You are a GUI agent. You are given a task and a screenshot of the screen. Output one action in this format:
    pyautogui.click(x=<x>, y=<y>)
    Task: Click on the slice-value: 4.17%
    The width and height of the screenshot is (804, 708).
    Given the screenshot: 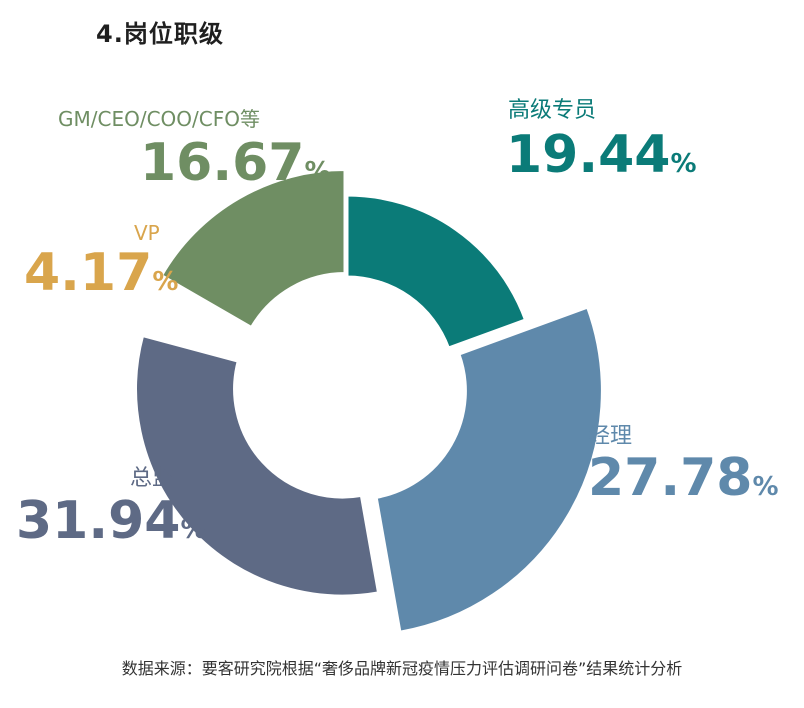 What is the action you would take?
    pyautogui.click(x=101, y=273)
    